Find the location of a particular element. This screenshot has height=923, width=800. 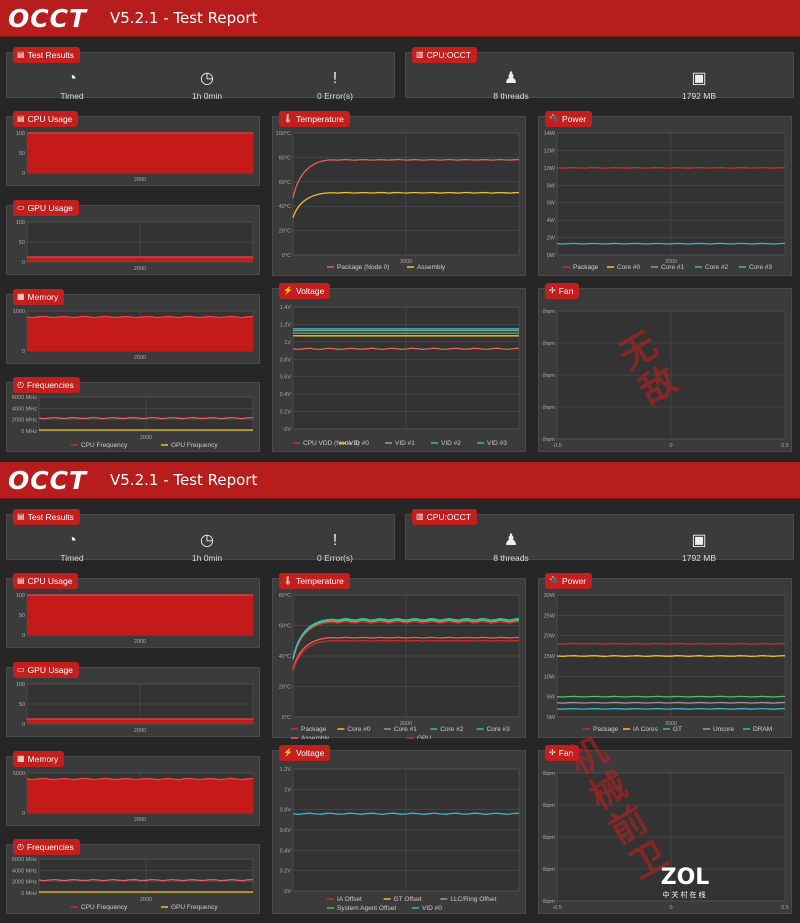

y-tick-label: 4000 MHz is located at coordinates (24, 409).